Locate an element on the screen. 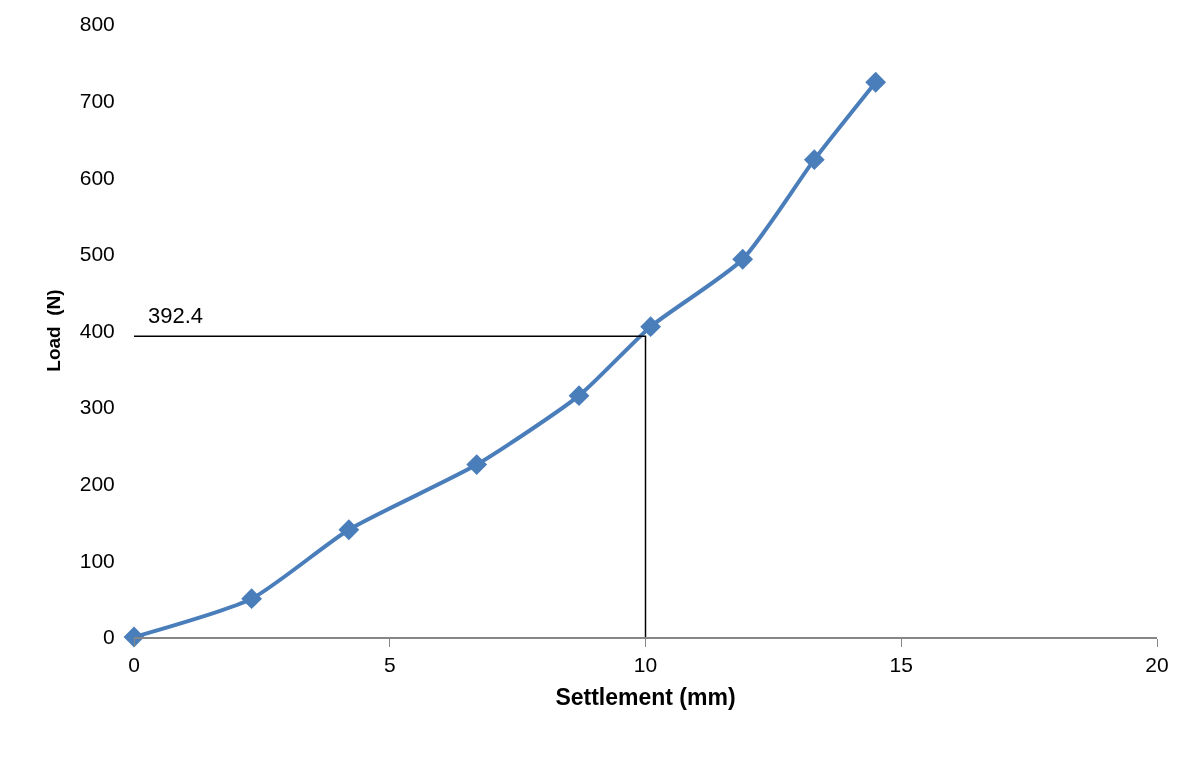 Image resolution: width=1185 pixels, height=757 pixels. y-tick-label: 600 is located at coordinates (97, 177).